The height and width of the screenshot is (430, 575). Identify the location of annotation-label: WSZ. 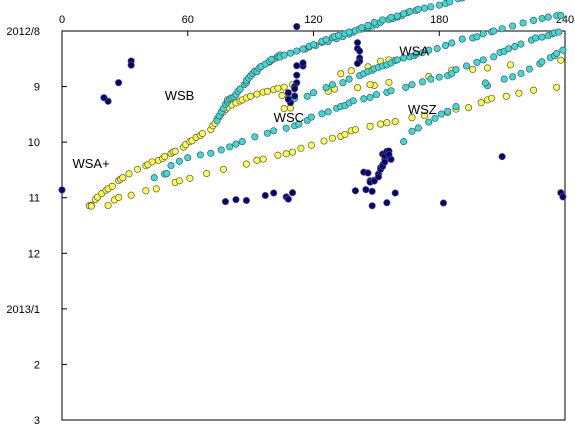
(422, 109).